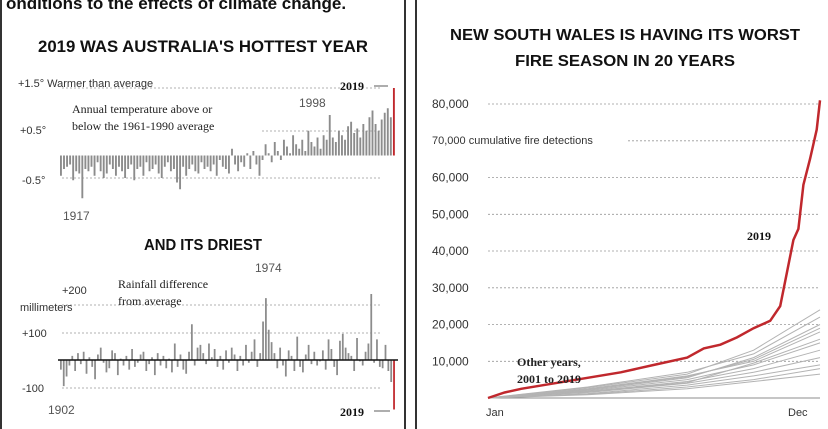 The width and height of the screenshot is (828, 429). What do you see at coordinates (227, 352) in the screenshot?
I see `rainfall-bars` at bounding box center [227, 352].